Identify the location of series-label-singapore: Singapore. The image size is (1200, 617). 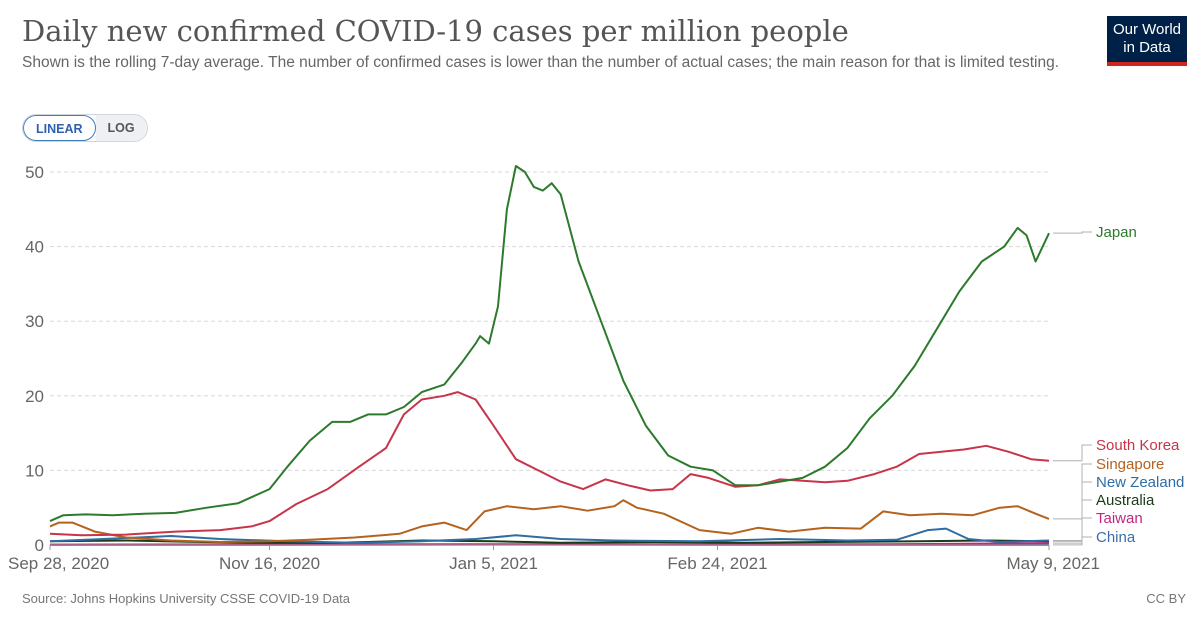
(1130, 464).